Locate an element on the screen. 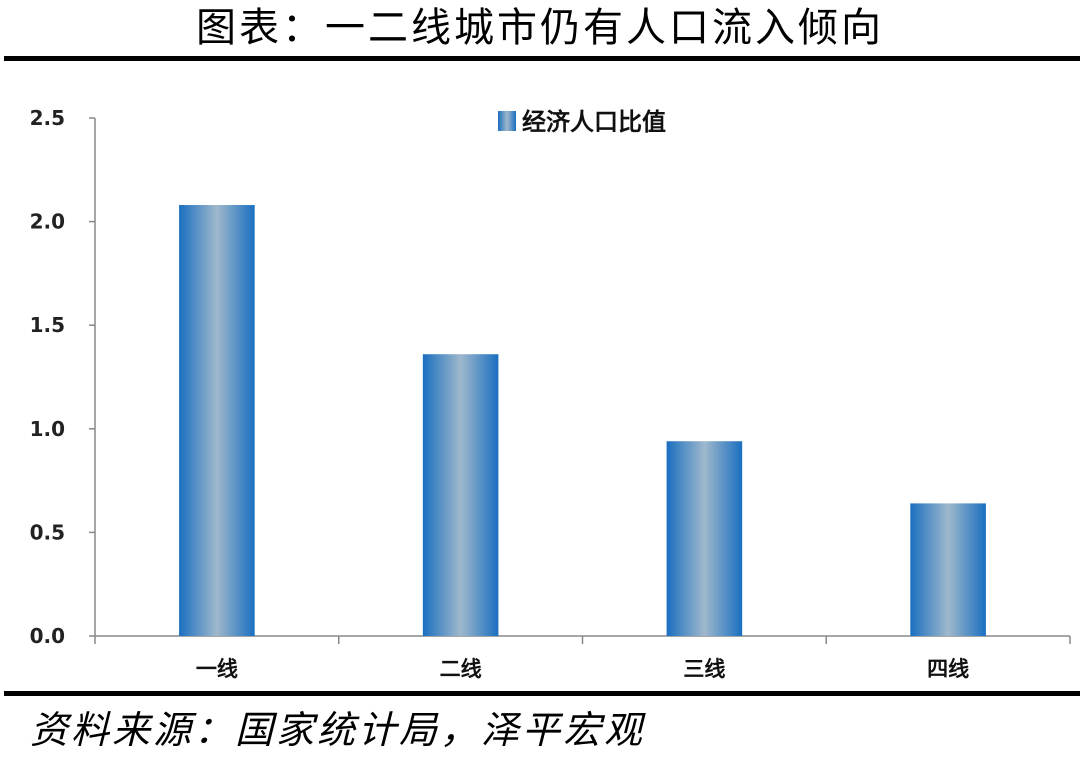 This screenshot has width=1080, height=765. chart-title: 图表：一二线城市仍有人口流入倾向 is located at coordinates (540, 28).